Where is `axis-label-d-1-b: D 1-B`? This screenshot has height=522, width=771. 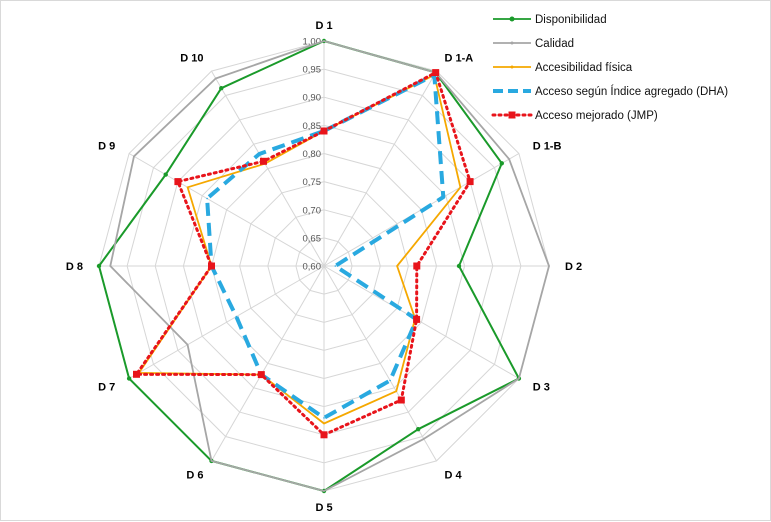 axis-label-d-1-b: D 1-B is located at coordinates (547, 147).